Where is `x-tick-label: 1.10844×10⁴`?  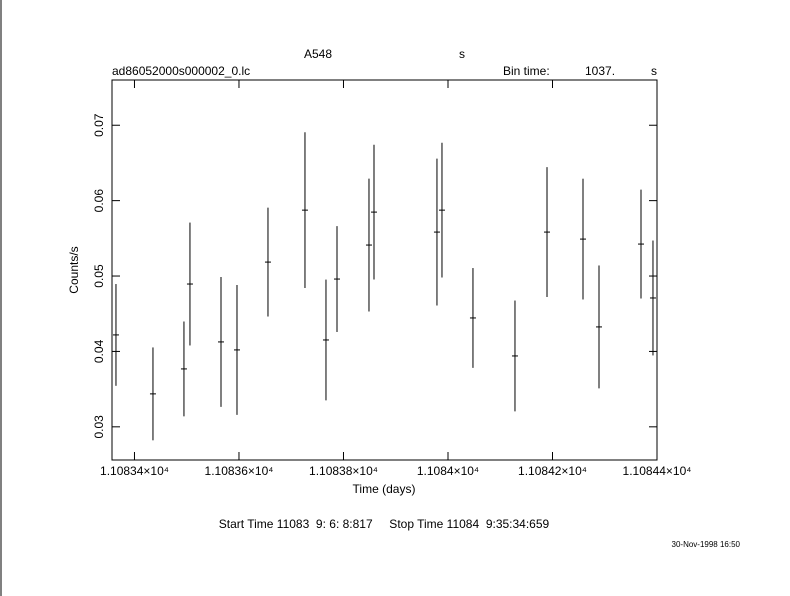 x-tick-label: 1.10844×10⁴ is located at coordinates (657, 471).